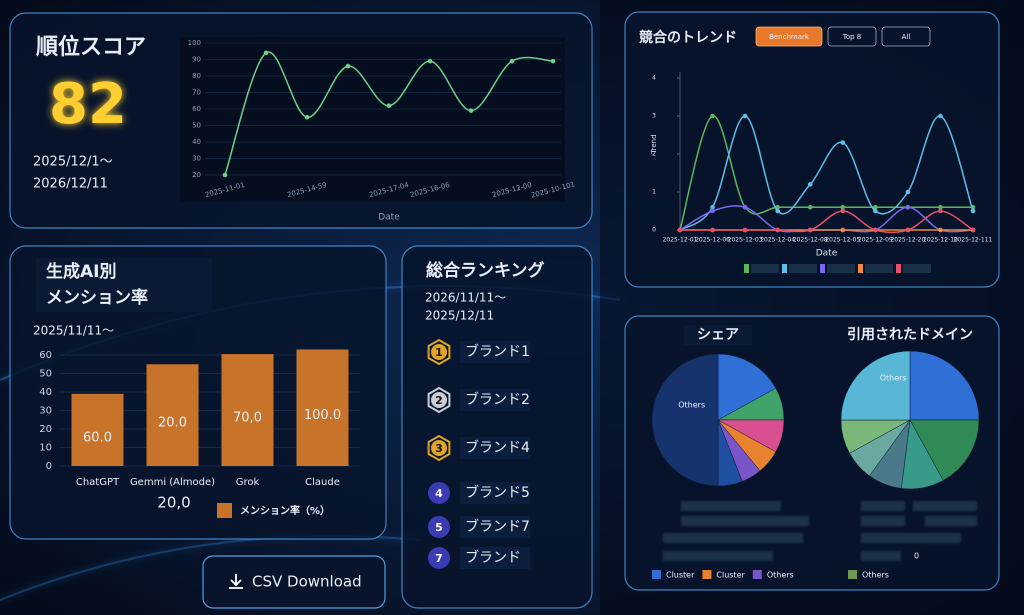 This screenshot has height=615, width=1024. What do you see at coordinates (196, 109) in the screenshot?
I see `y-tick-label: 60` at bounding box center [196, 109].